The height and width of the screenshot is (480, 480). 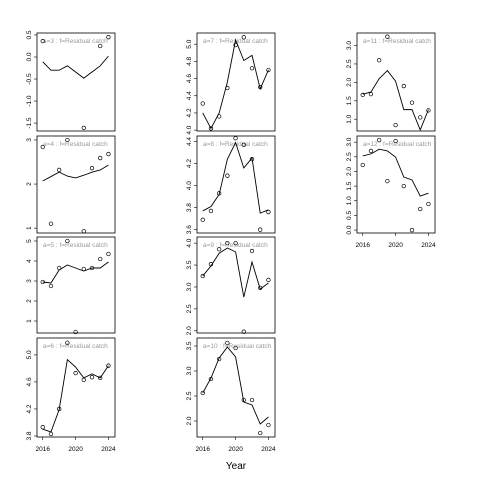 What do you see at coordinates (75, 245) in the screenshot?
I see `panel-label: a=5 : f=Residual catch` at bounding box center [75, 245].